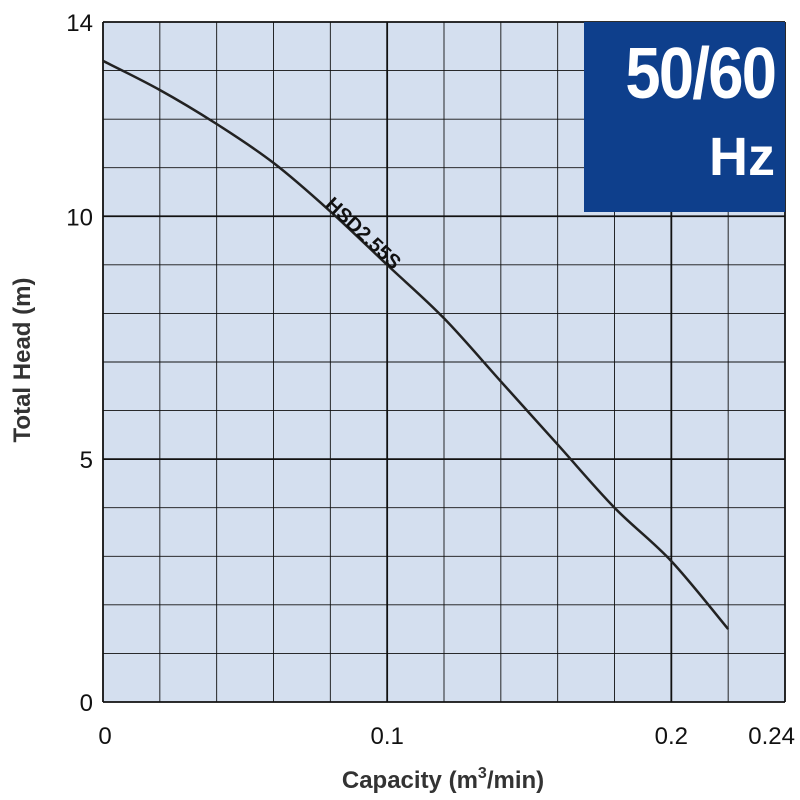 The image size is (800, 800). What do you see at coordinates (104, 736) in the screenshot?
I see `x-tick-label: 0` at bounding box center [104, 736].